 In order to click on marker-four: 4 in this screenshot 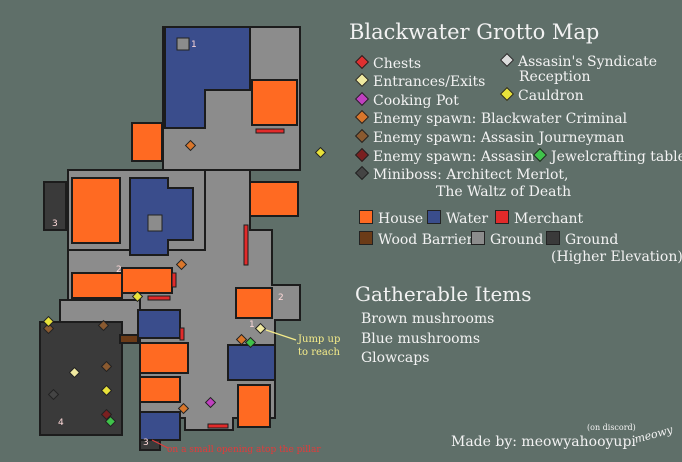, I will do `click(61, 423)`.